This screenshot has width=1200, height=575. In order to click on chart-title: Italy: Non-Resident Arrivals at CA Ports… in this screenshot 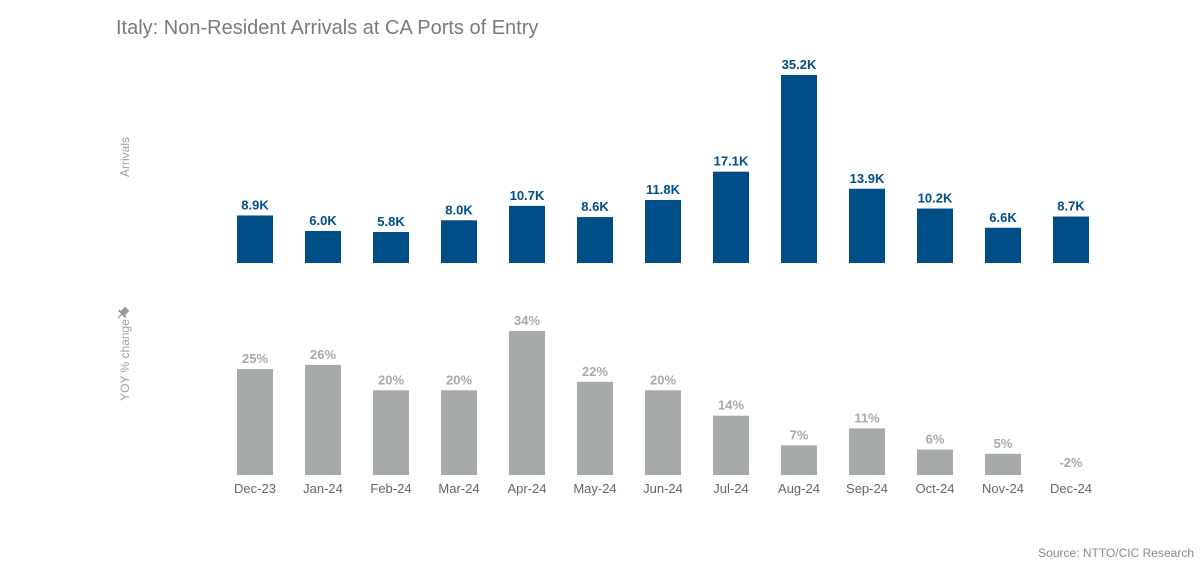, I will do `click(327, 28)`.